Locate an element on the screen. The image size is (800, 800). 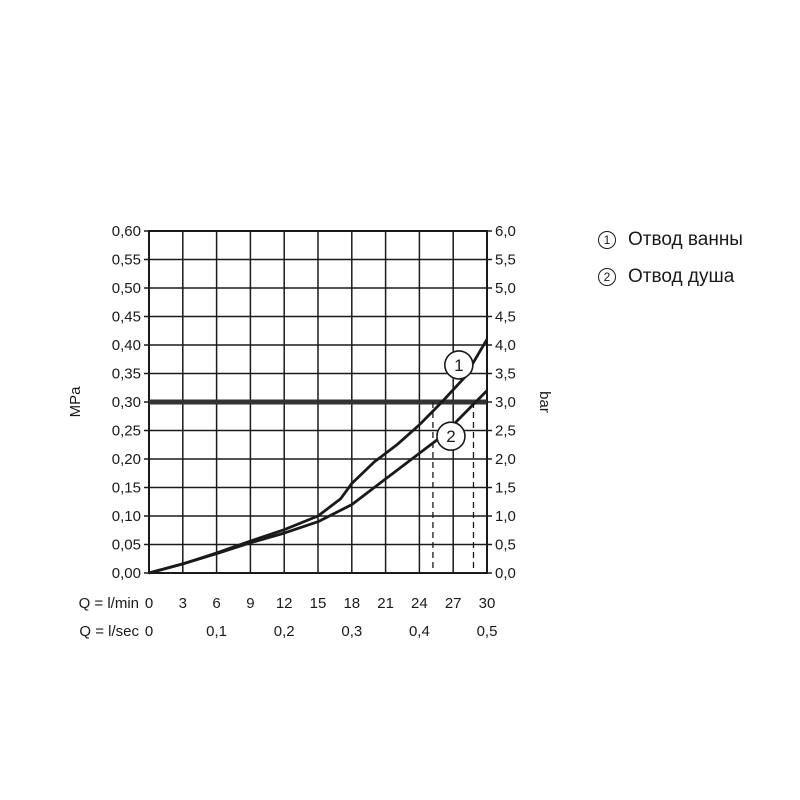
legend-item-2: 2 Отвод душа is located at coordinates (670, 277).